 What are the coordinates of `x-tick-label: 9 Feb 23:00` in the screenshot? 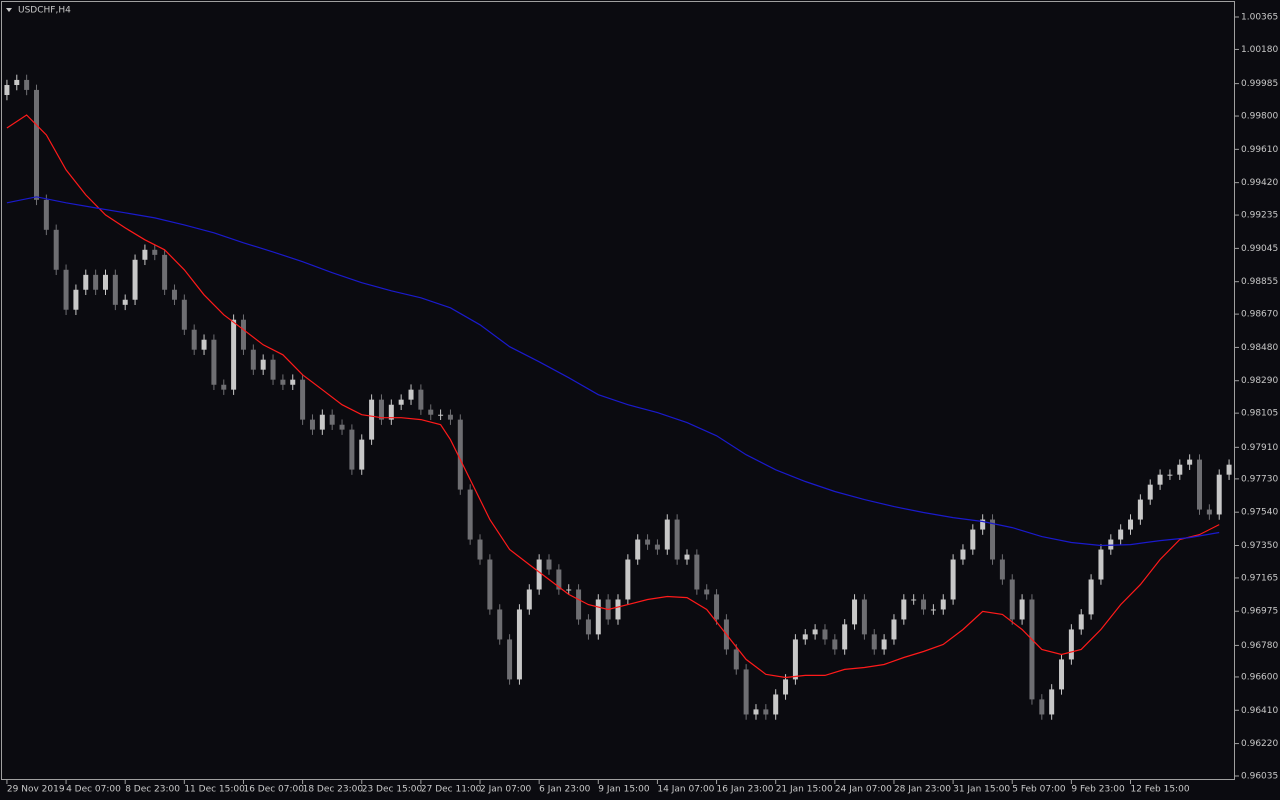 It's located at (1098, 790).